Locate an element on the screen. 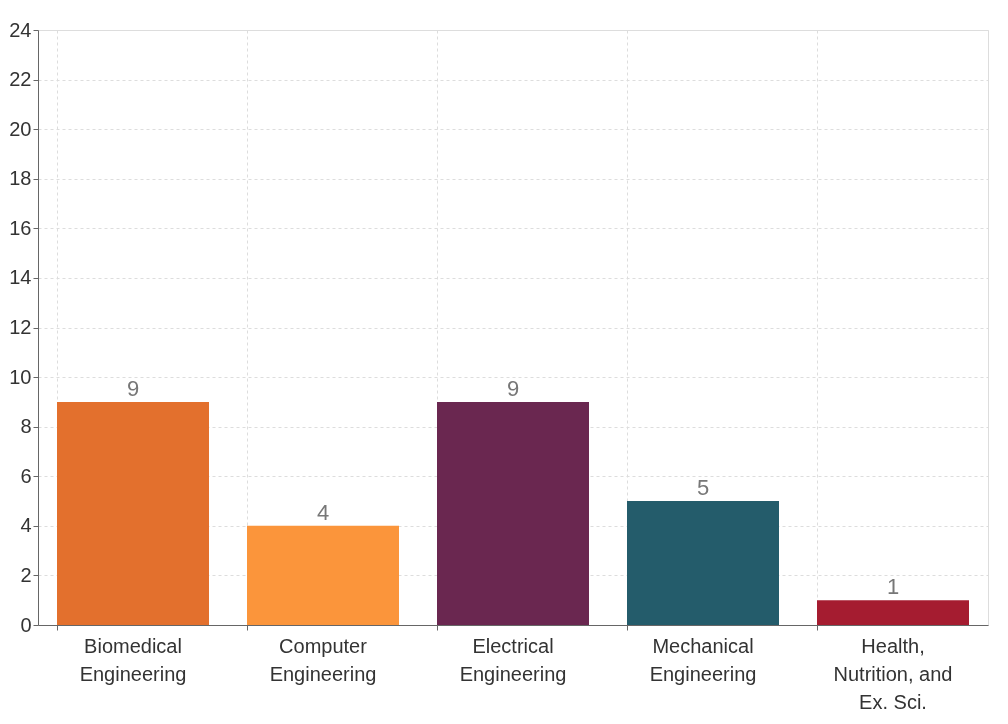 The width and height of the screenshot is (1008, 724). y-tick-label: 8 is located at coordinates (26, 426).